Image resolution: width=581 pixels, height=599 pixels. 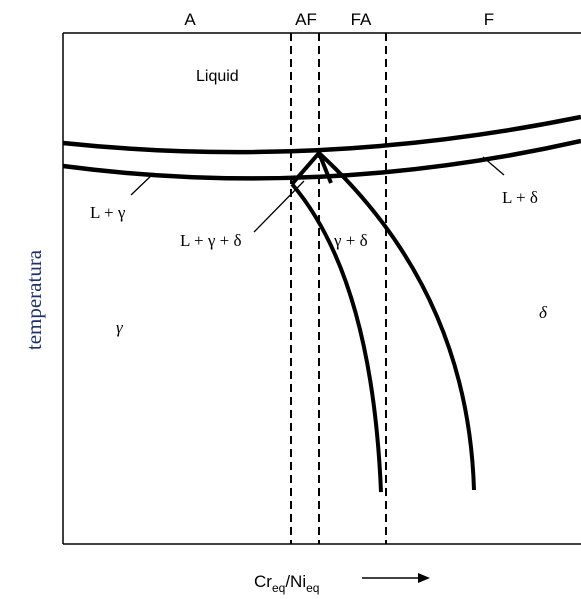 What do you see at coordinates (217, 76) in the screenshot?
I see `liquid-label: Liquid` at bounding box center [217, 76].